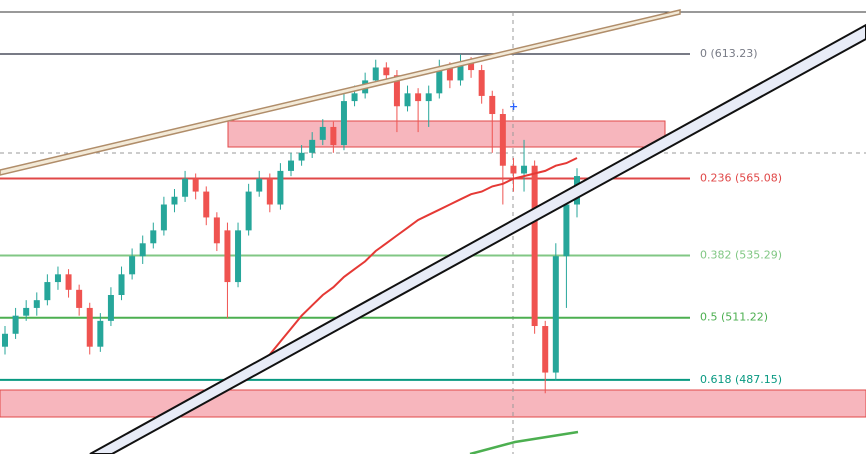  Describe the element at coordinates (524, 442) in the screenshot. I see `ma-line` at that location.